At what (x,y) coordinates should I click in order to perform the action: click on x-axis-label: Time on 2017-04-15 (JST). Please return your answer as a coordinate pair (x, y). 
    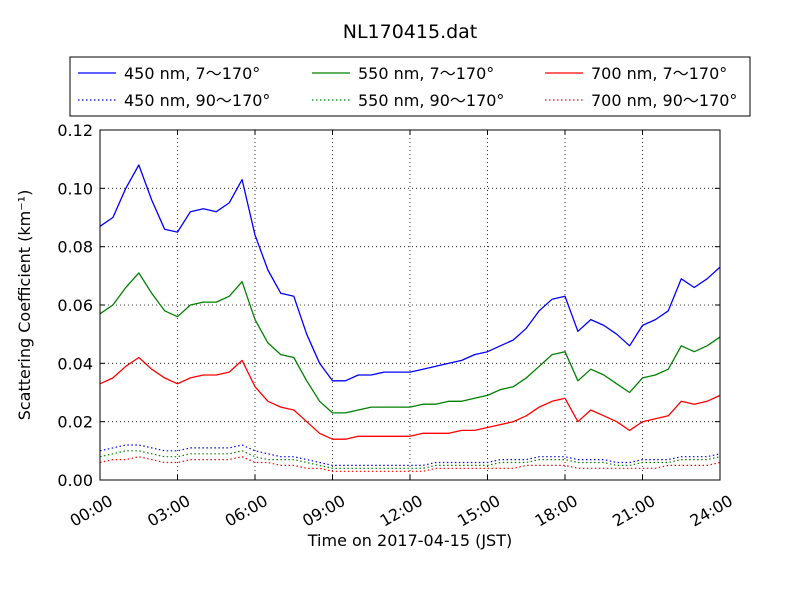
    Looking at the image, I should click on (409, 540).